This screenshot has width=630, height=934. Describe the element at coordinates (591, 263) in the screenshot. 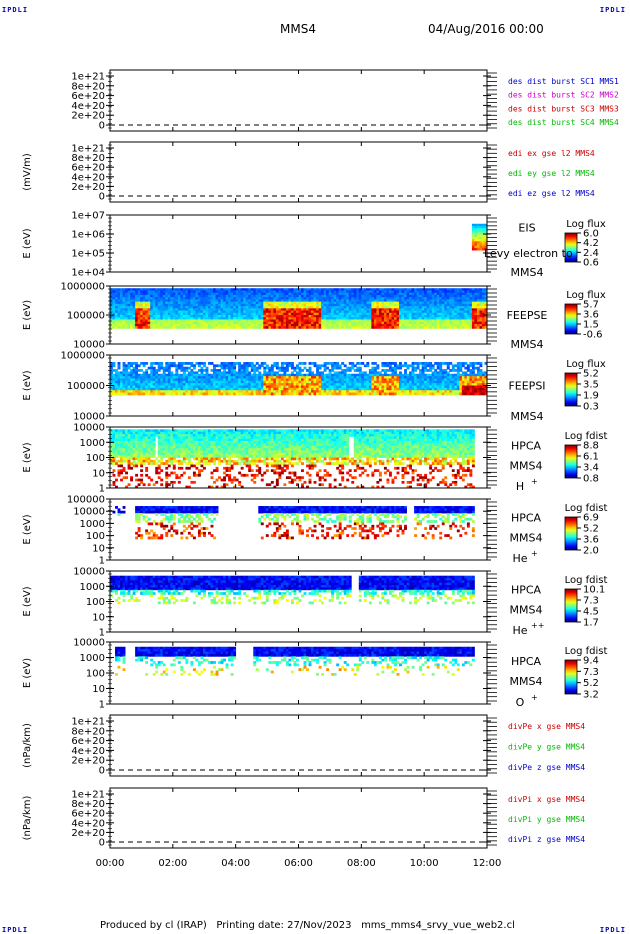

I see `colorbar-tick-label: 0.6` at that location.